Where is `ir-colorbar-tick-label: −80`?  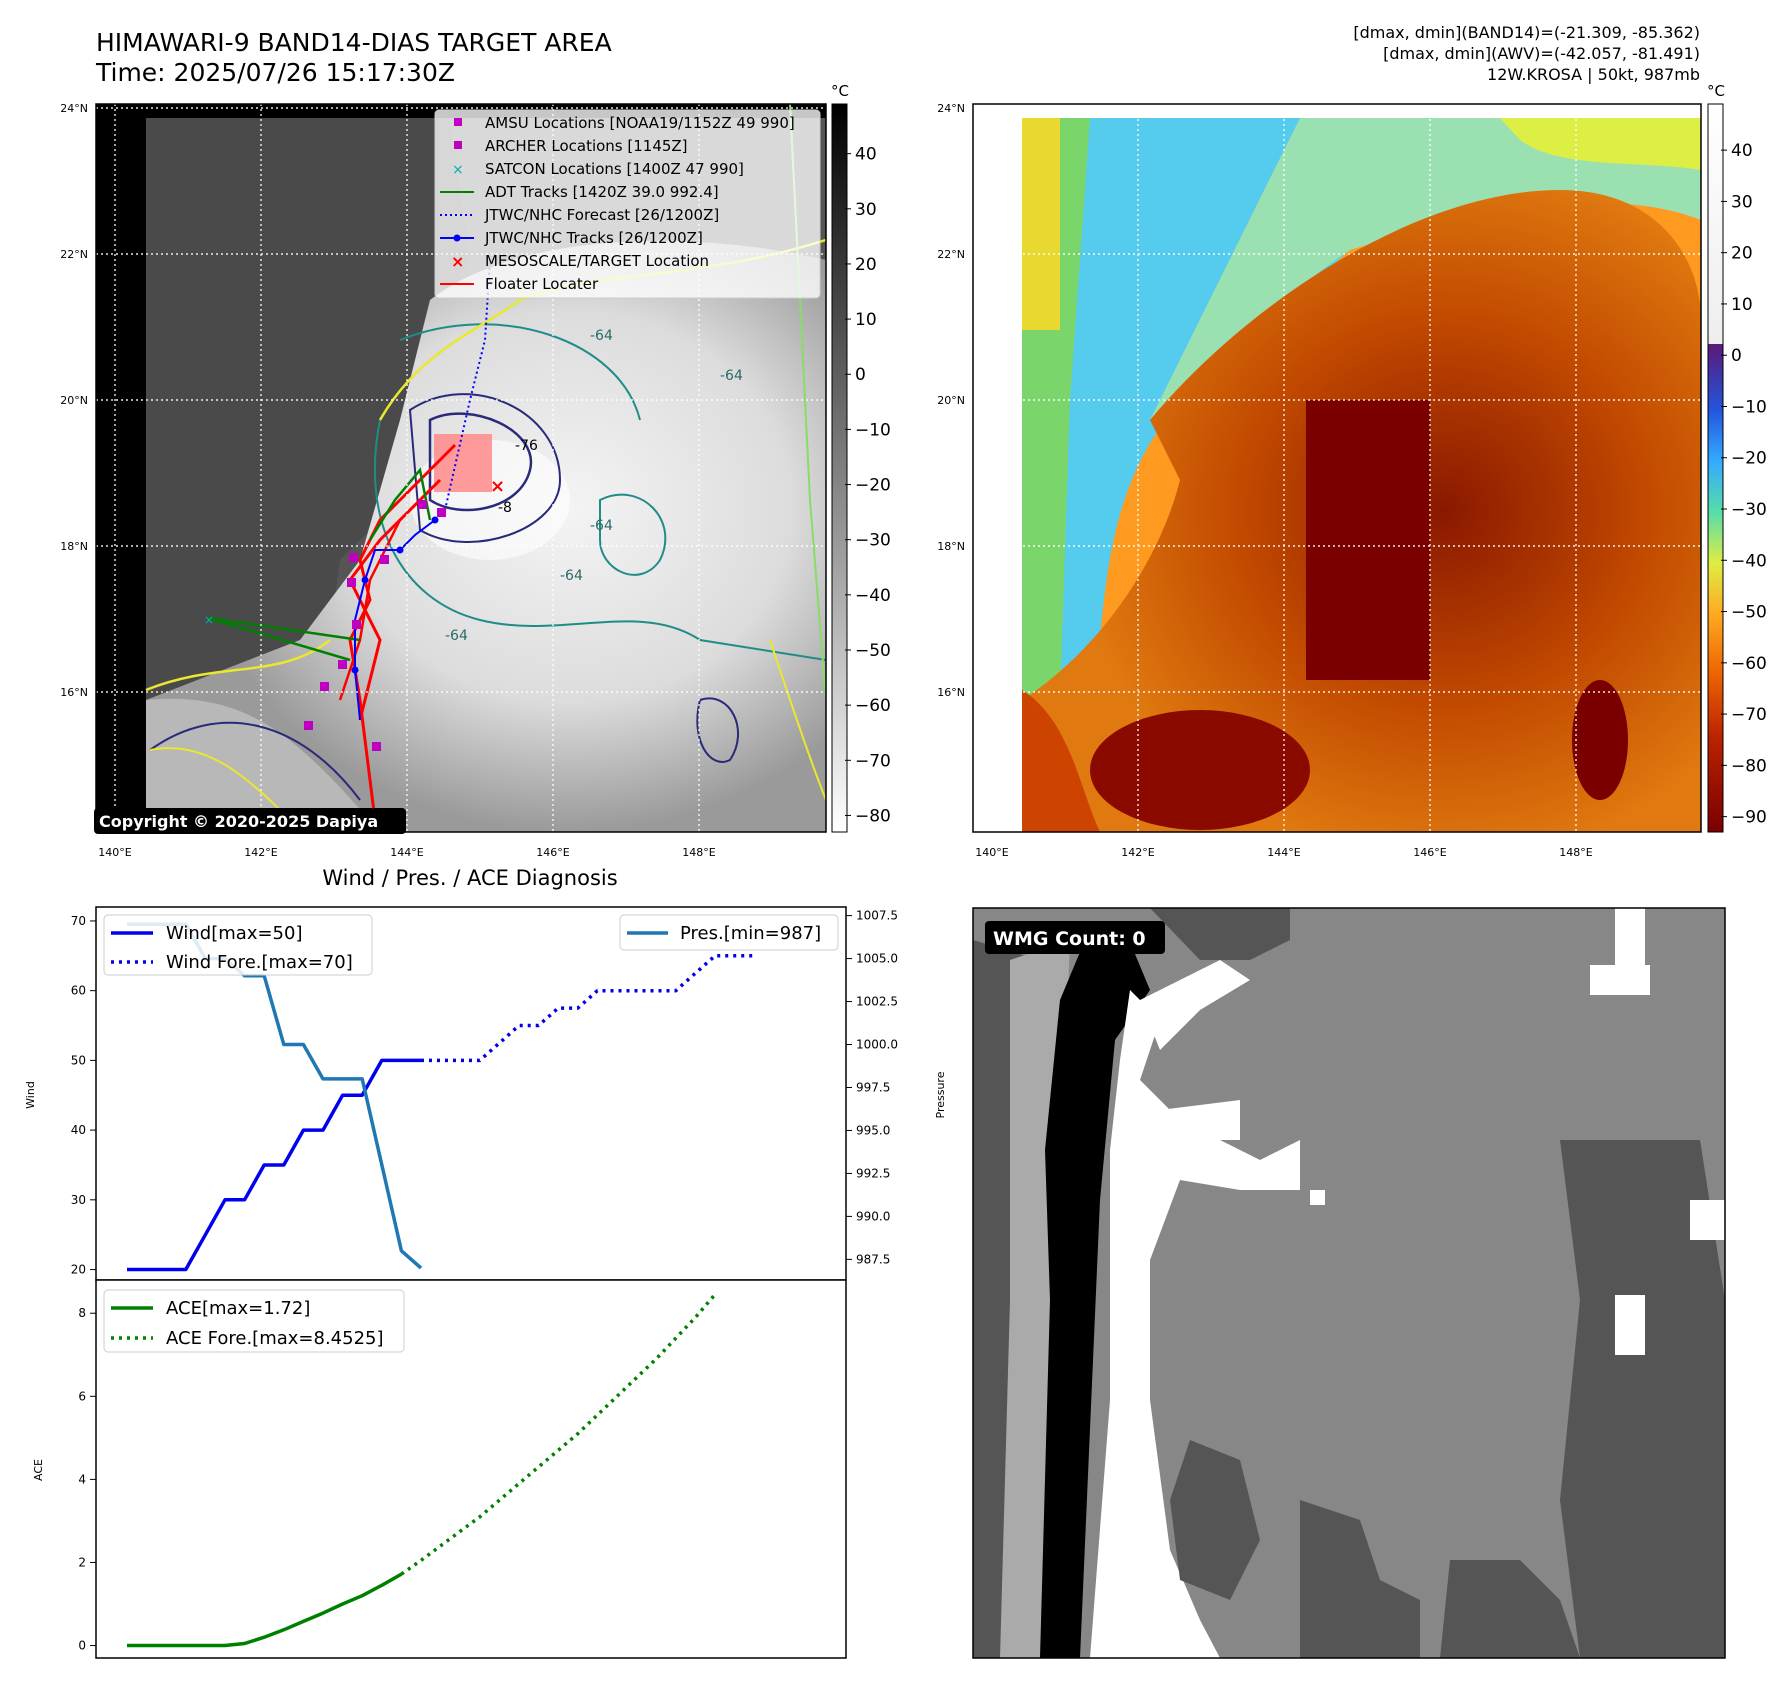
ir-colorbar-tick-label: −80 is located at coordinates (873, 816).